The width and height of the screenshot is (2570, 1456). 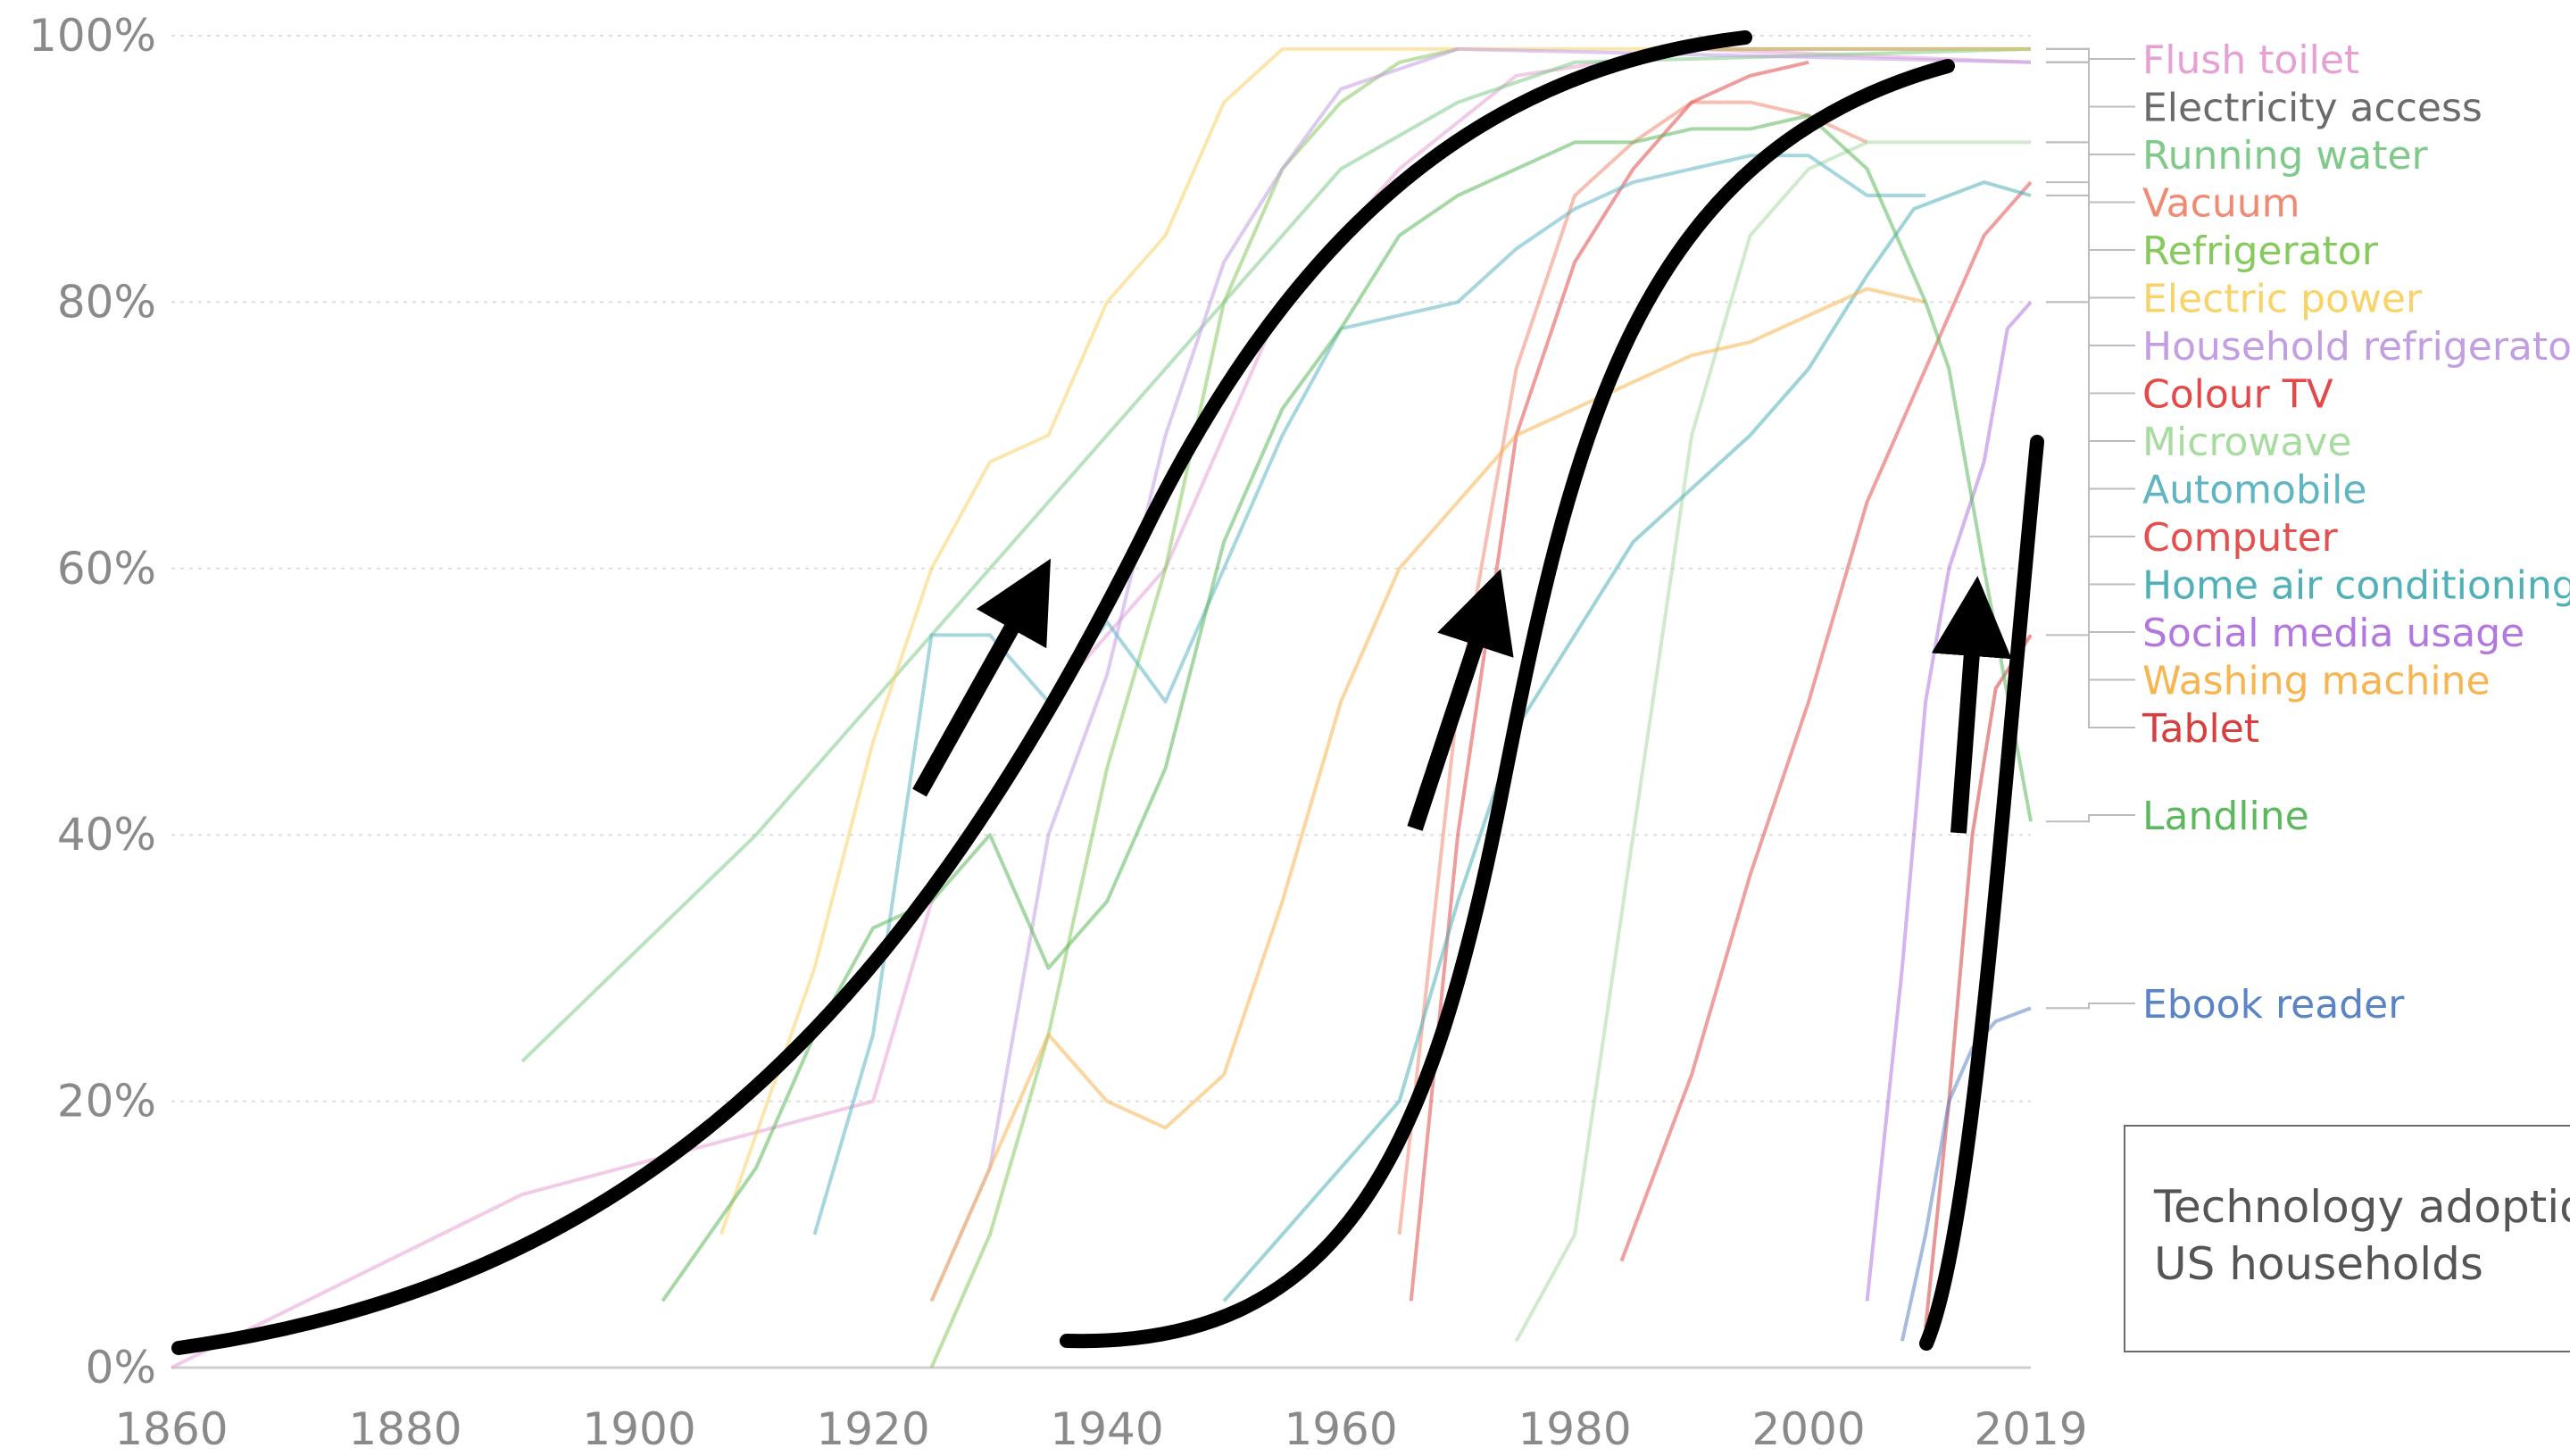 I want to click on s-curve-late, so click(x=1981, y=893).